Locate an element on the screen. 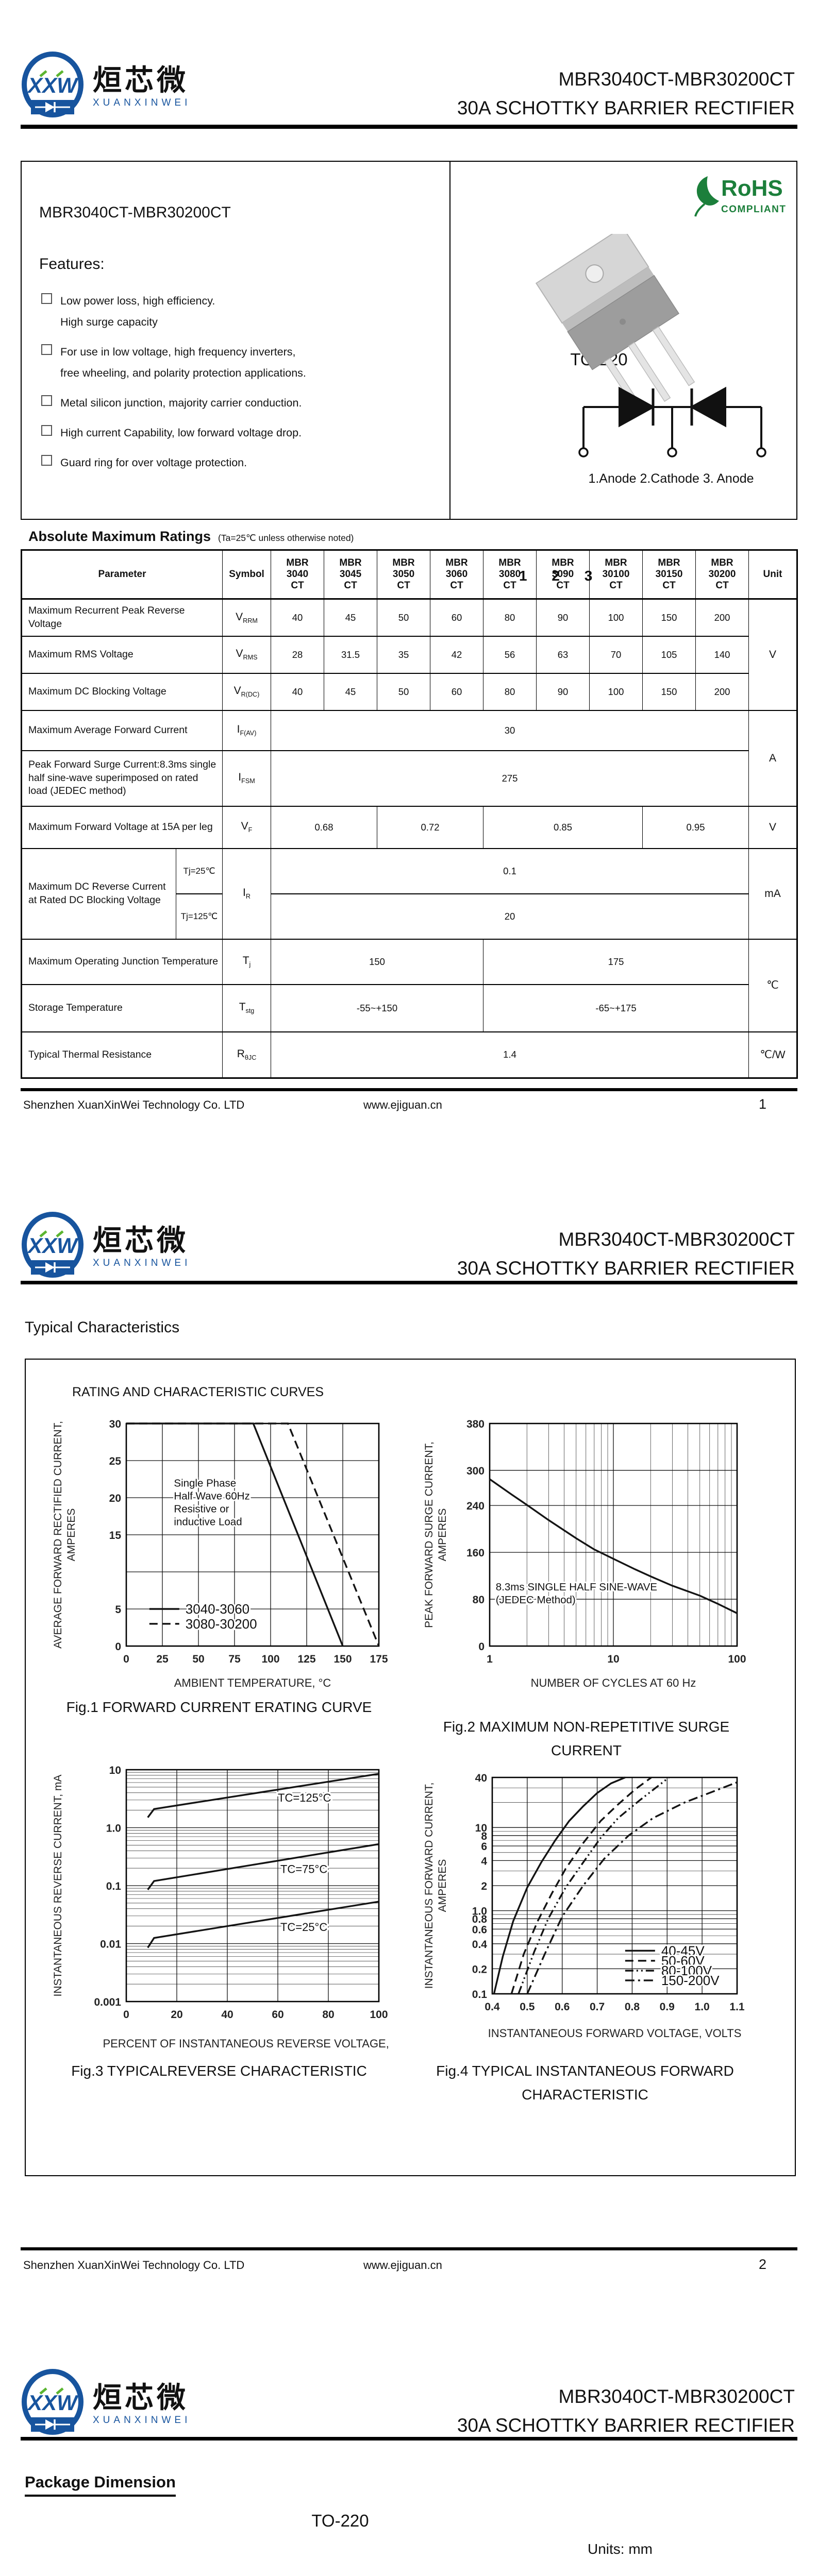 The image size is (818, 2576). table-cell: V is located at coordinates (773, 827).